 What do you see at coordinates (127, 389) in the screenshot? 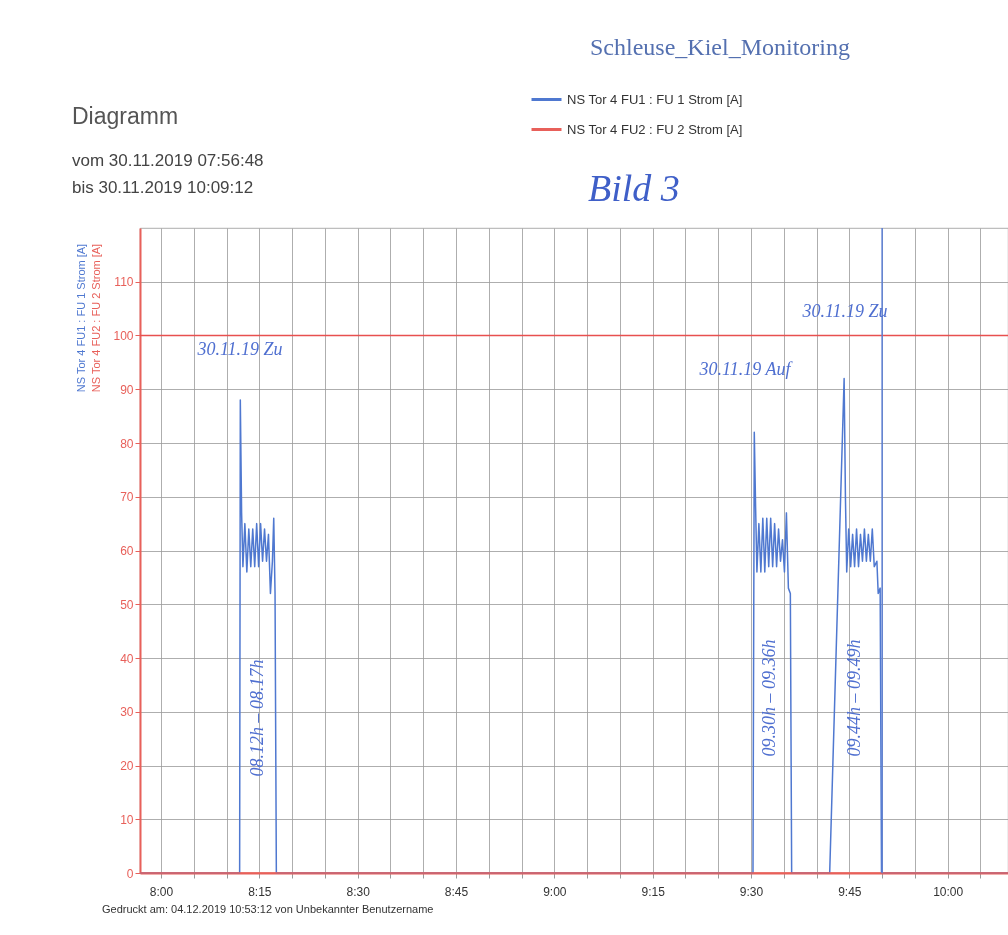
I see `y-tick-label: 90` at bounding box center [127, 389].